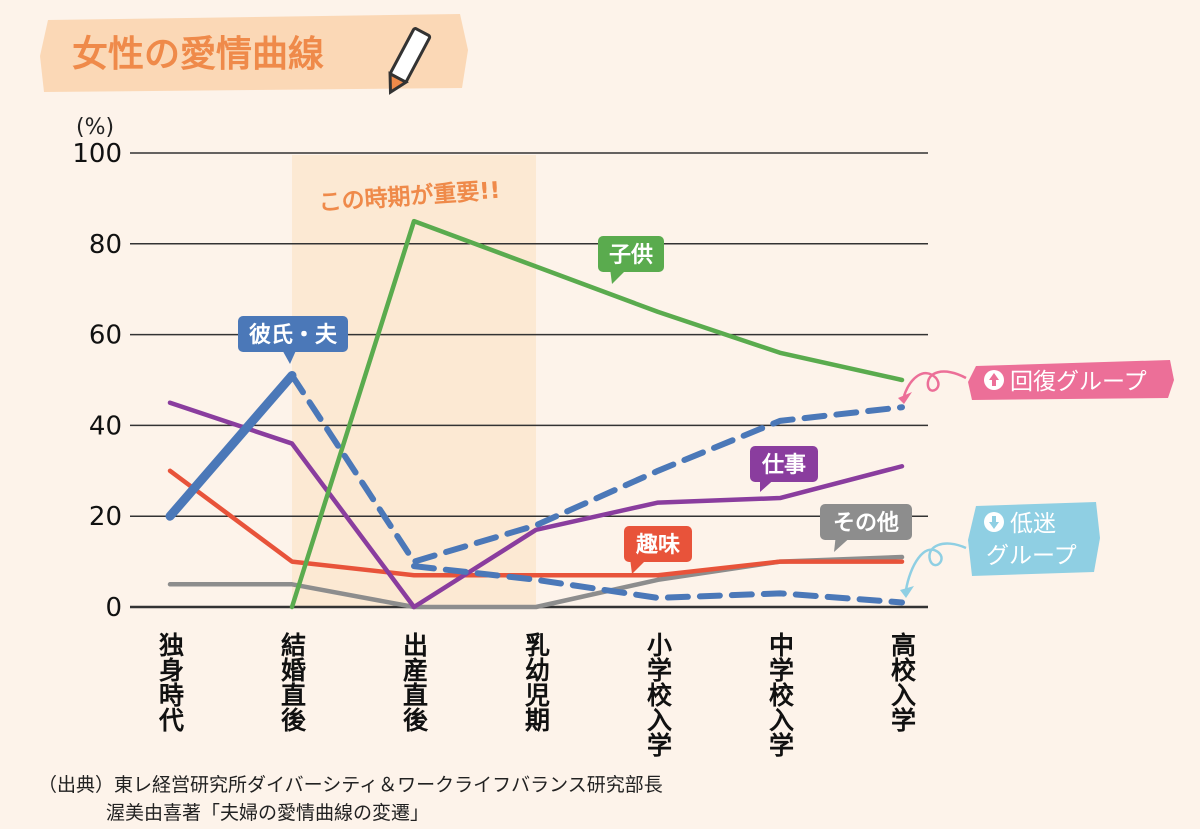 The height and width of the screenshot is (829, 1200). I want to click on chart-title: 女性の愛情曲線, so click(198, 54).